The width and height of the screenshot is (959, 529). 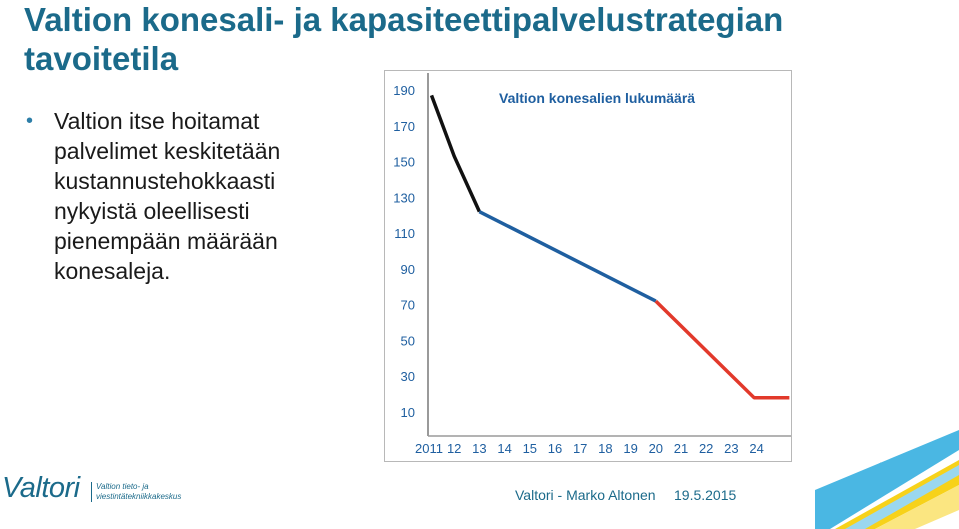 I want to click on y-tick-label: 130, so click(x=404, y=197).